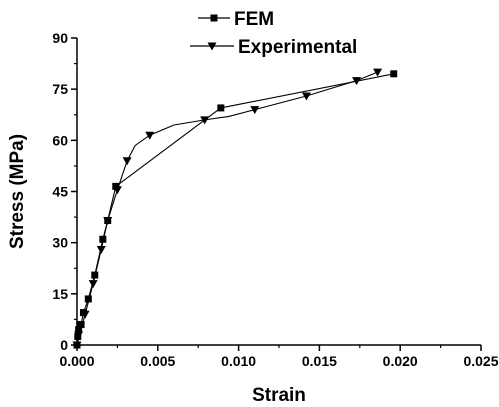 The image size is (499, 407). I want to click on y-tick-label: 75, so click(60, 89).